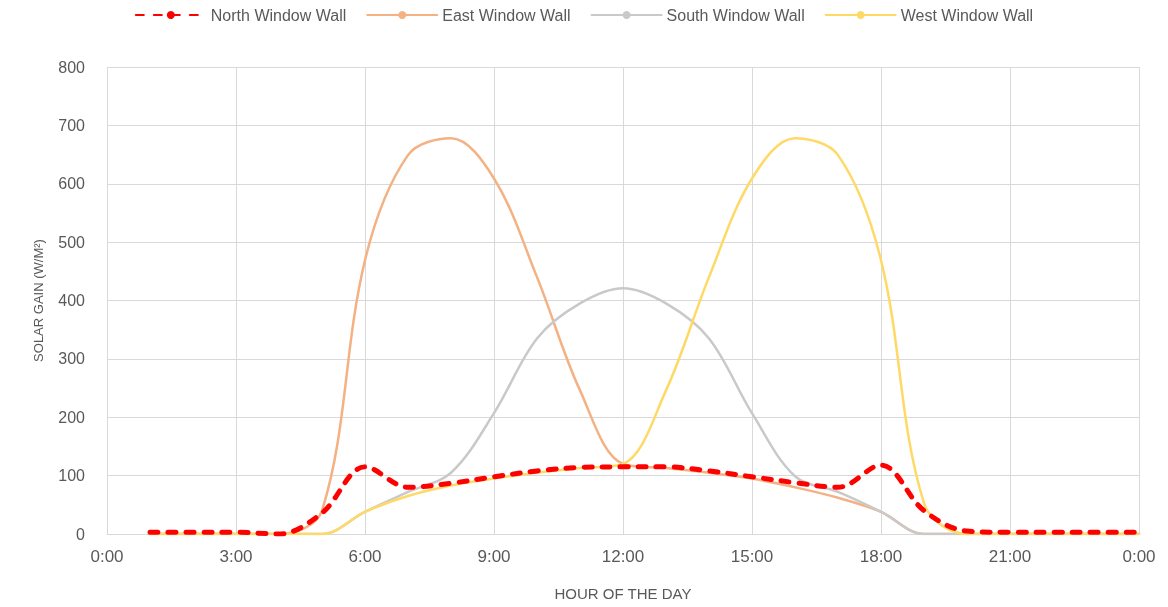 The height and width of the screenshot is (607, 1168). What do you see at coordinates (735, 15) in the screenshot?
I see `legend-label: South Window Wall` at bounding box center [735, 15].